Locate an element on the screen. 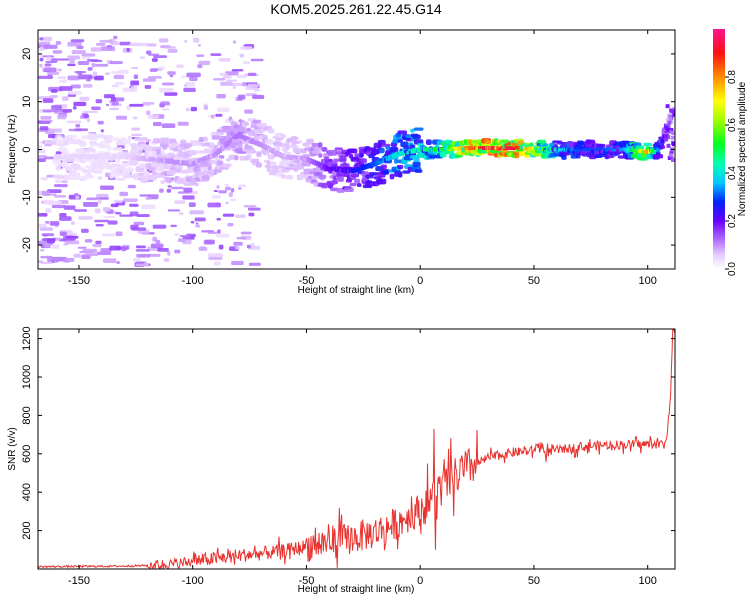  spectrogram-x-tick-label: -50 is located at coordinates (306, 281).